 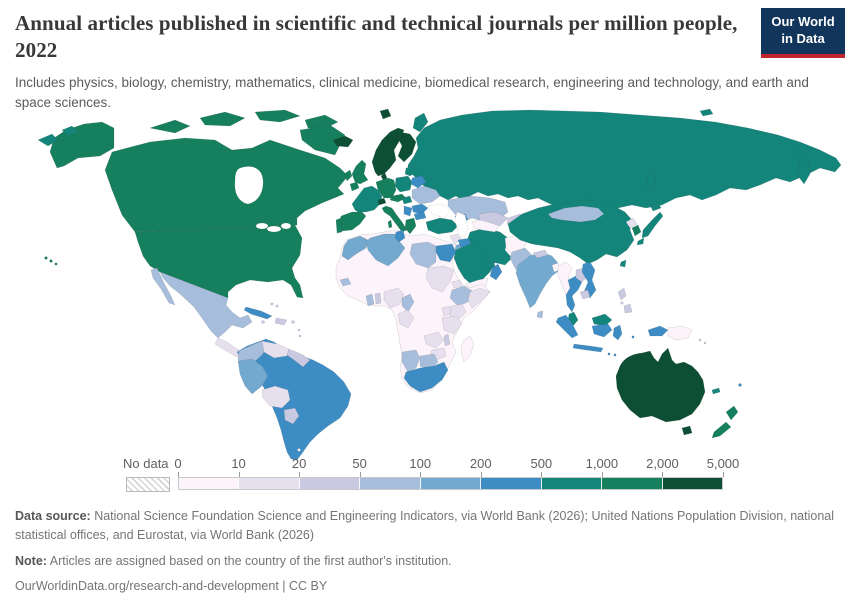 I want to click on country-mongolia, so click(x=576, y=214).